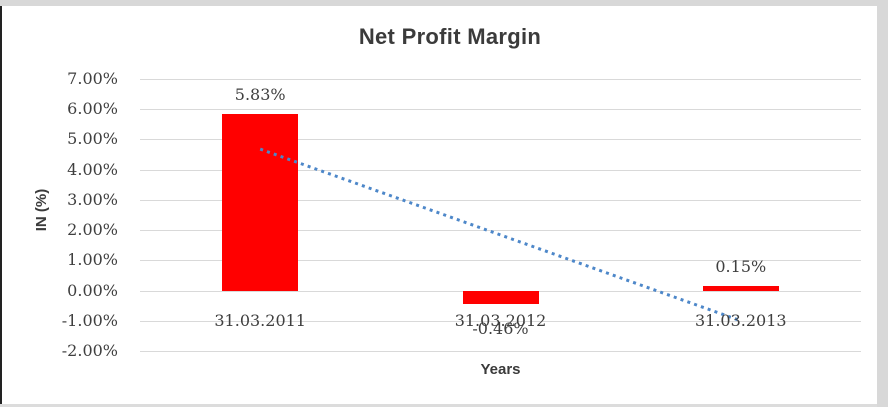  What do you see at coordinates (500, 297) in the screenshot?
I see `bar-31.03.2012` at bounding box center [500, 297].